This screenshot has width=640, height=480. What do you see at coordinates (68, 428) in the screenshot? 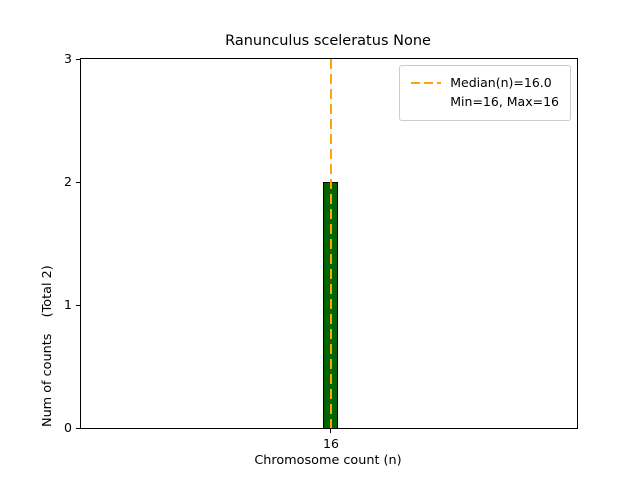
I see `y-tick-label: 0` at bounding box center [68, 428].